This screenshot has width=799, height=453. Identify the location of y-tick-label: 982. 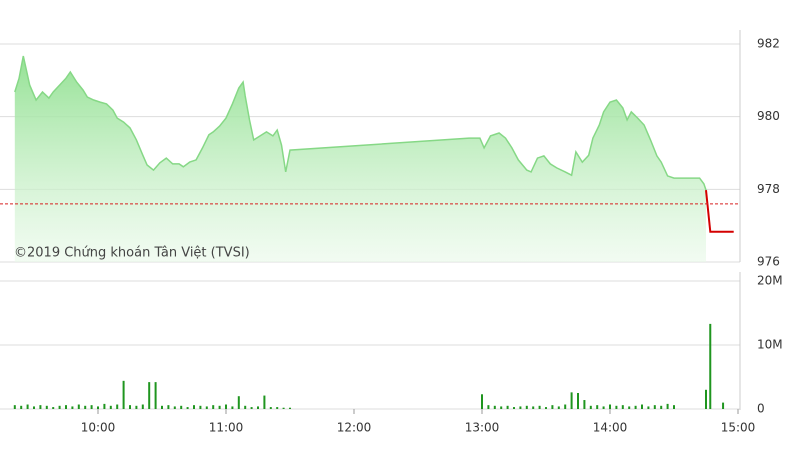
(768, 44).